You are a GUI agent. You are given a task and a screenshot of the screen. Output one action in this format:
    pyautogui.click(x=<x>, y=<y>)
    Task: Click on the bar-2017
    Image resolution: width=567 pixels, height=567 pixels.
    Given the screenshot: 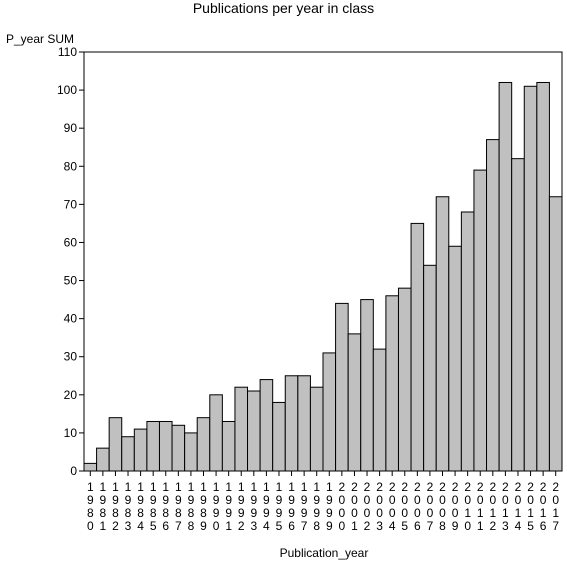 What is the action you would take?
    pyautogui.click(x=555, y=334)
    